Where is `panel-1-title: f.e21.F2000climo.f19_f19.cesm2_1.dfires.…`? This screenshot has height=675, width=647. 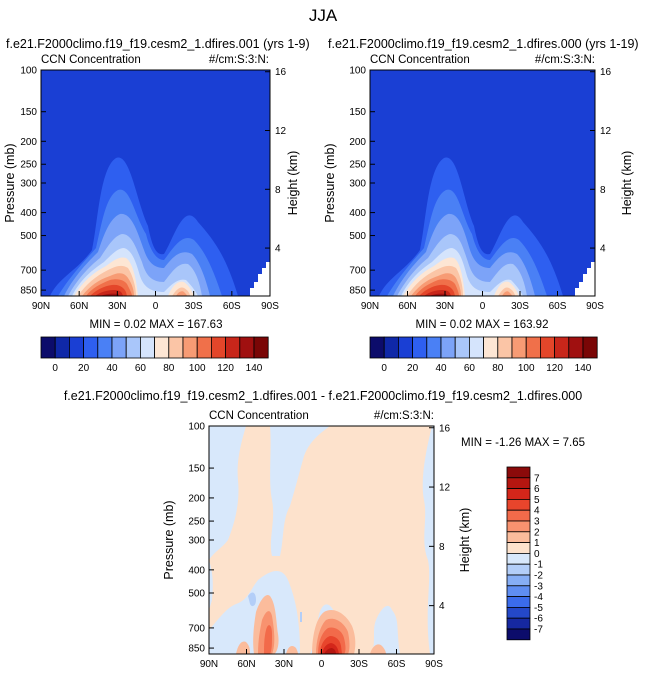
panel-1-title: f.e21.F2000climo.f19_f19.cesm2_1.dfires.… is located at coordinates (158, 44).